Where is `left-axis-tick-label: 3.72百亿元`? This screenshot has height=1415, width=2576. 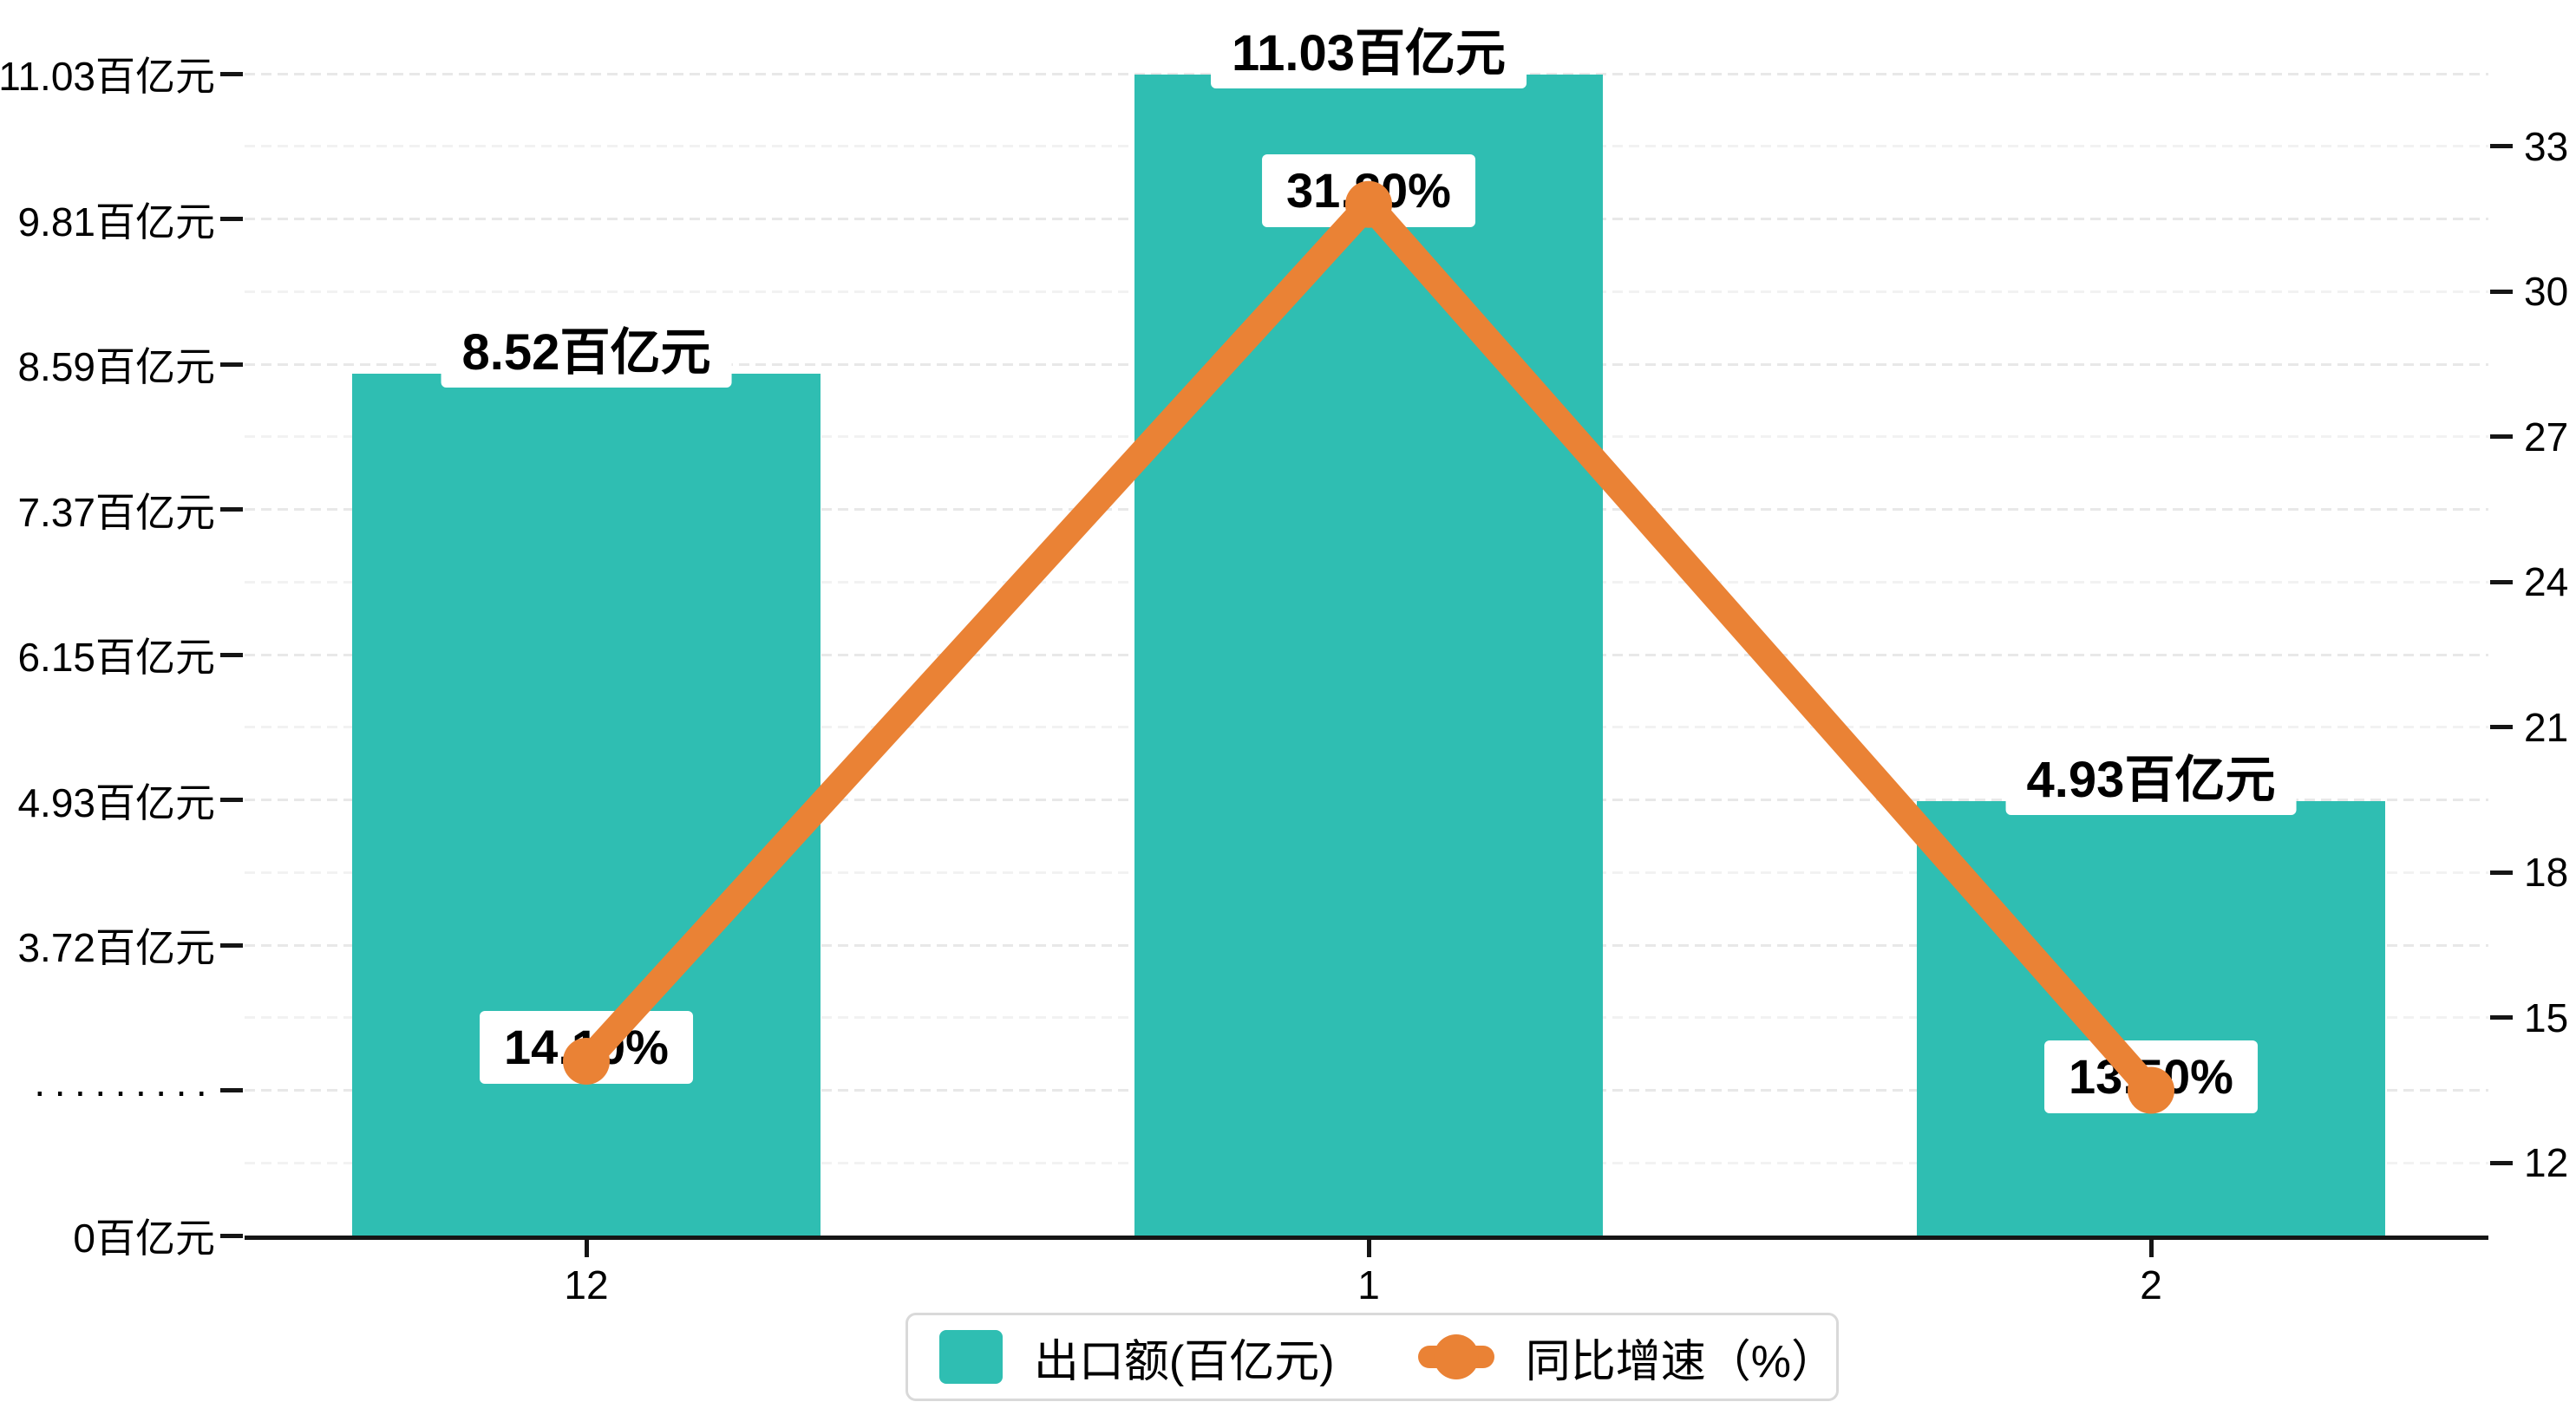
left-axis-tick-label: 3.72百亿元 is located at coordinates (116, 947).